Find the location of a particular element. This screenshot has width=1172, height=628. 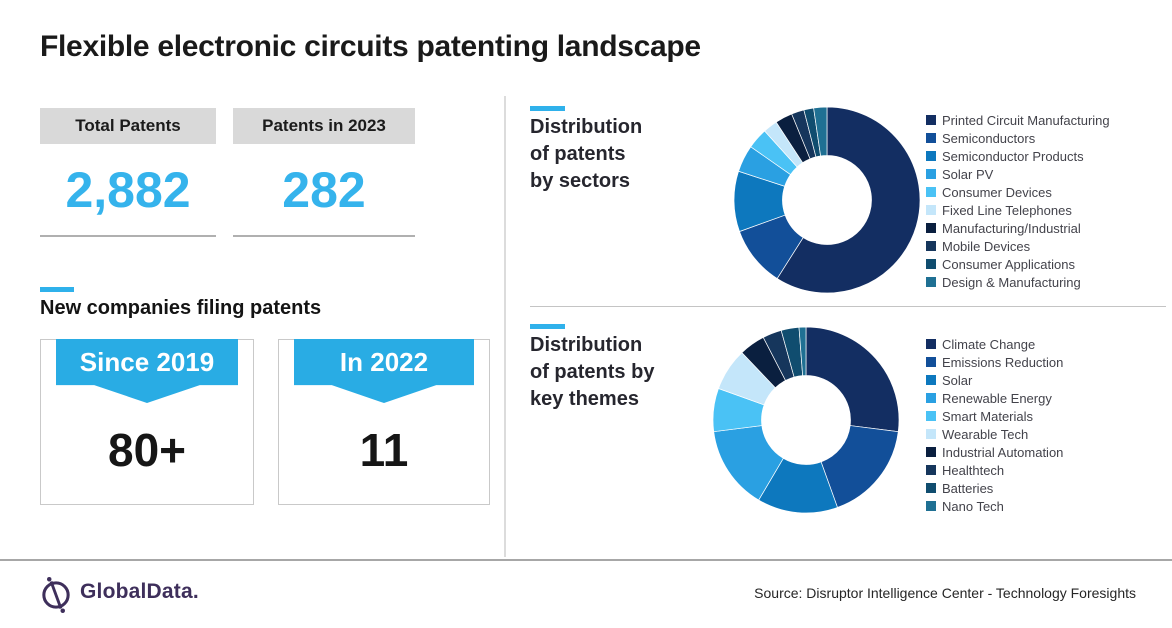

ribbon-banner: Since 2019 is located at coordinates (147, 371).